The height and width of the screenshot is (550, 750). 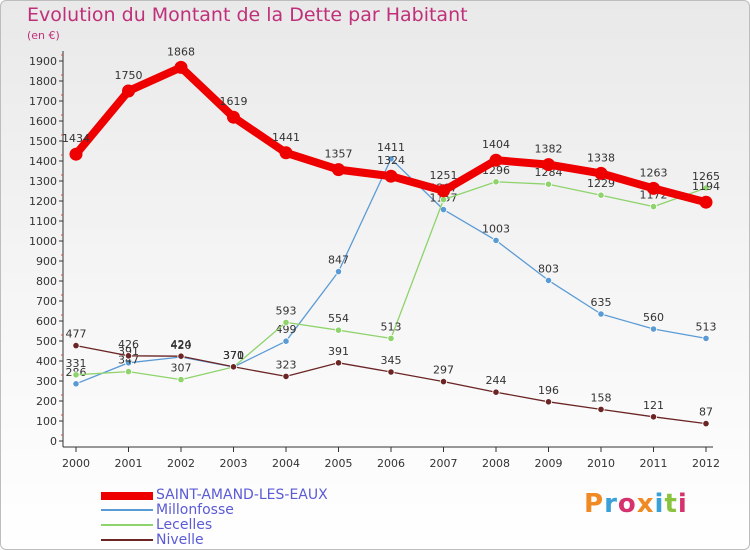 What do you see at coordinates (627, 504) in the screenshot?
I see `logo-letter: o` at bounding box center [627, 504].